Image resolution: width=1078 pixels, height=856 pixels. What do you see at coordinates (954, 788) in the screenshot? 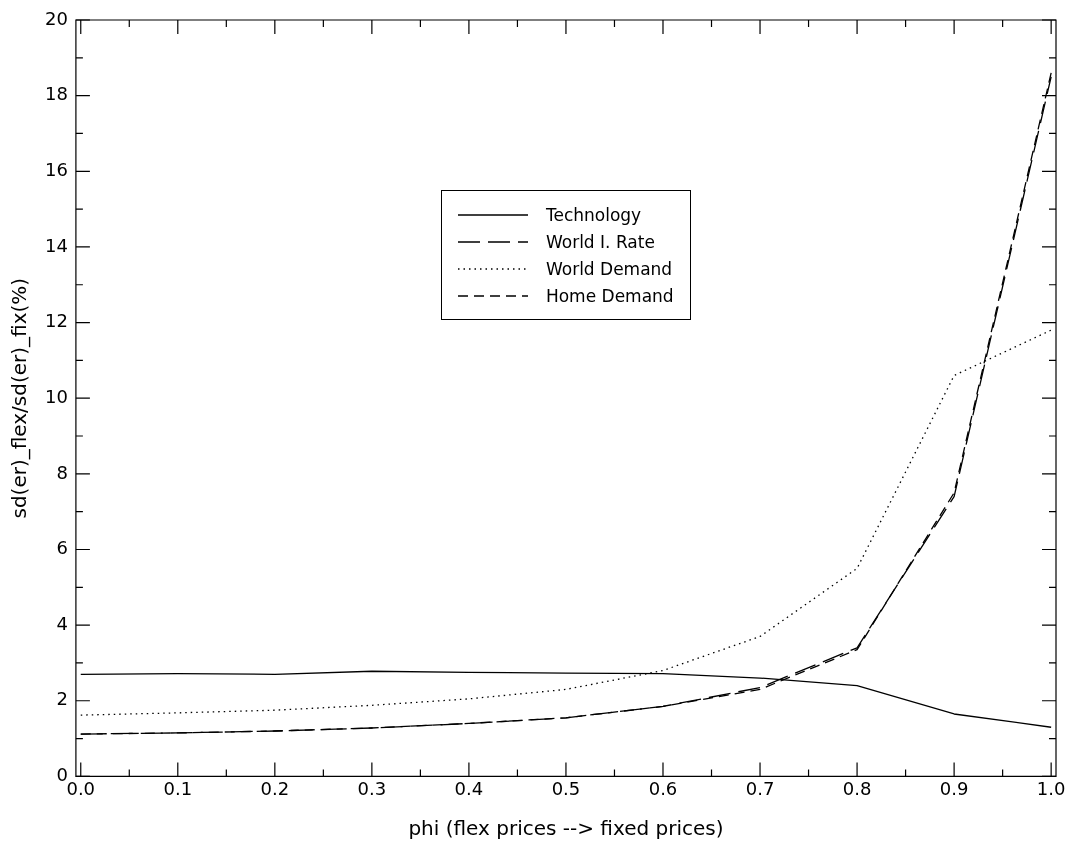
I see `x-tick-label: 0.9` at bounding box center [954, 788].